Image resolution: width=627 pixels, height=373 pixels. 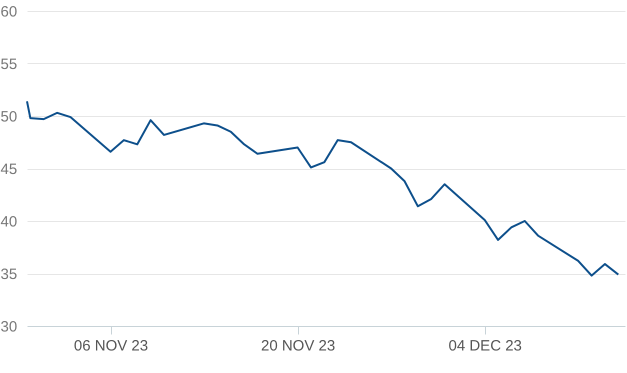 What do you see at coordinates (9, 117) in the screenshot?
I see `y-tick-label: 50` at bounding box center [9, 117].